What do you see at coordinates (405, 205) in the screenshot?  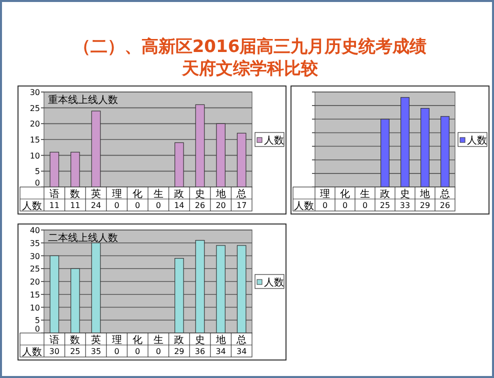 I see `data-label: 33` at bounding box center [405, 205].